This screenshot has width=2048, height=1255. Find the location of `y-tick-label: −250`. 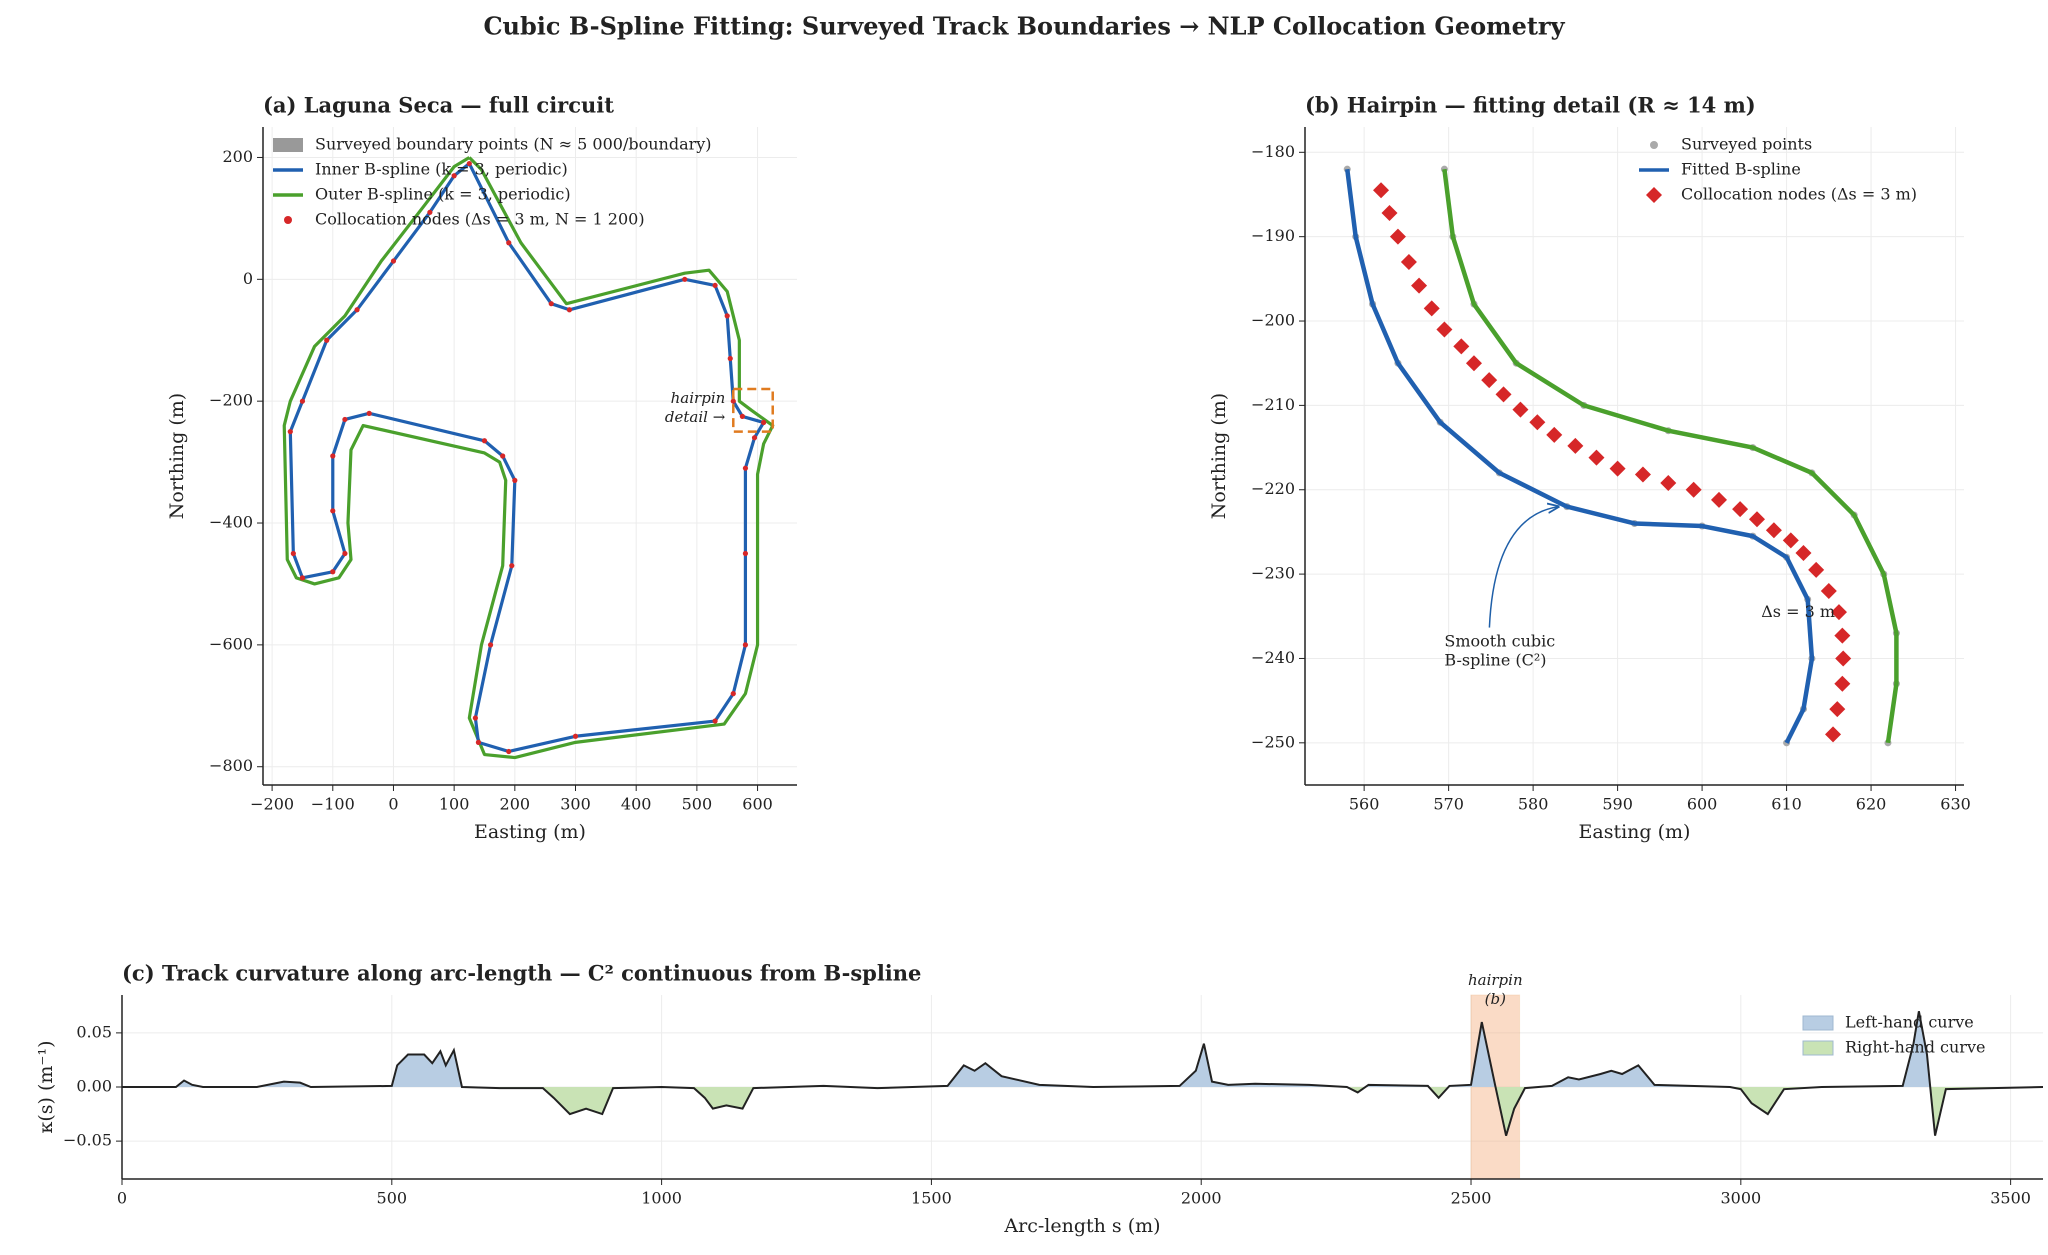

y-tick-label: −250 is located at coordinates (1273, 741).